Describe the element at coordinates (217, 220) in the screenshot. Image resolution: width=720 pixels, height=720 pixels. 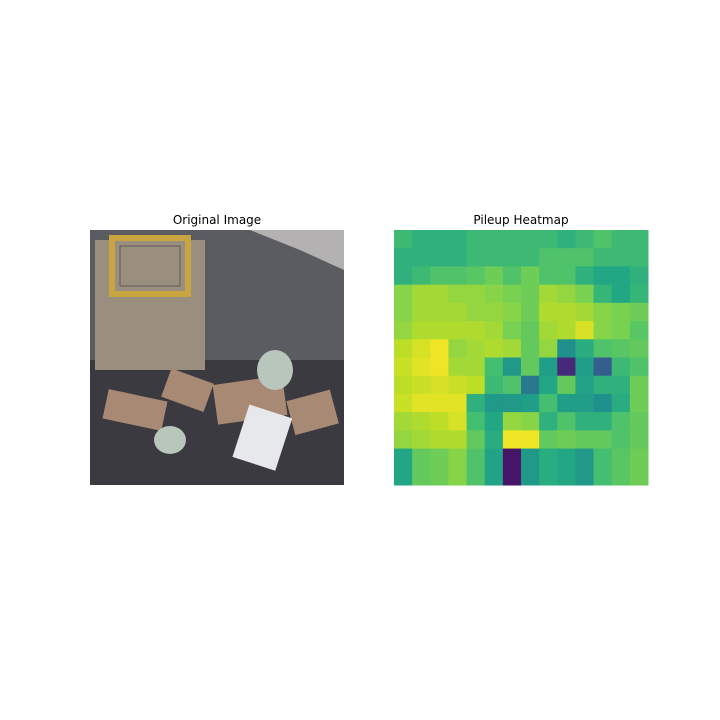
I see `original-image-title: Original Image` at that location.